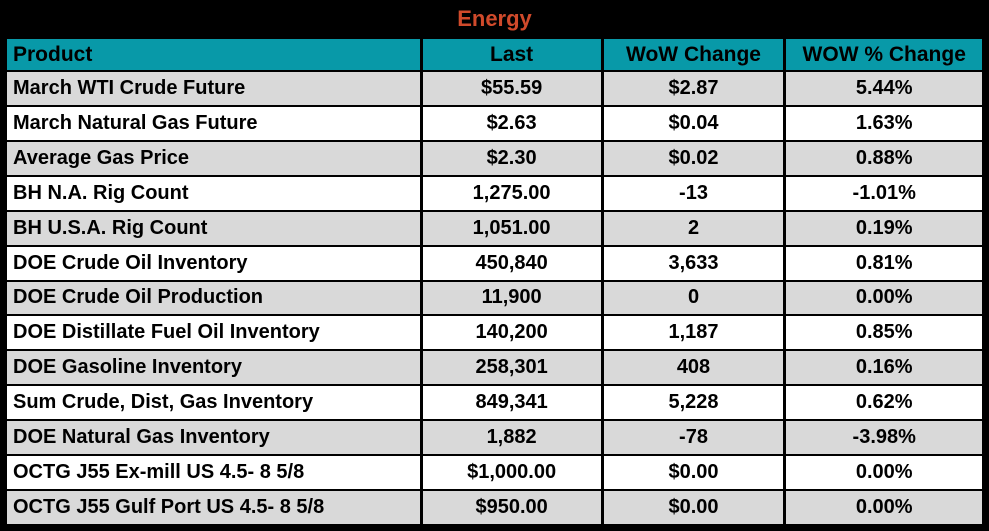 The width and height of the screenshot is (989, 531). I want to click on table-row: March Natural Gas Future $2.63 $0.04 1.63%, so click(494, 123).